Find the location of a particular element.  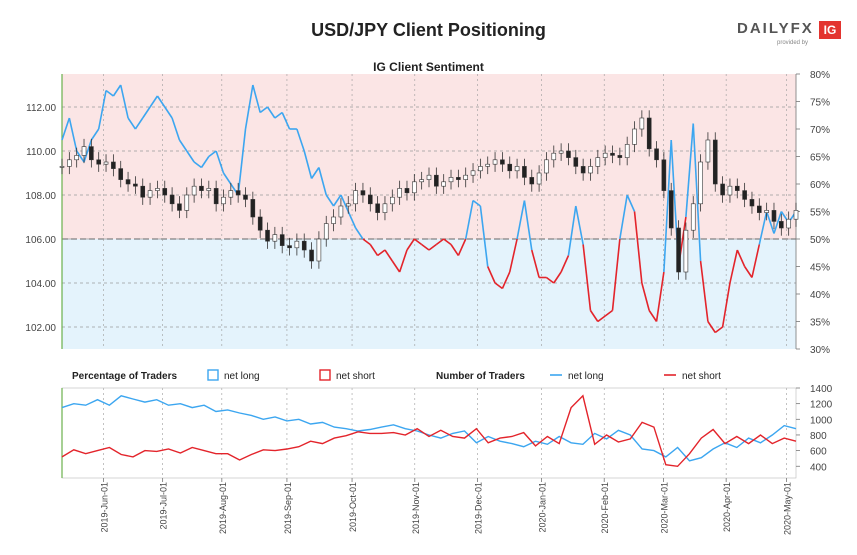

x-tick-label: 2019-Nov-01 is located at coordinates (416, 508).